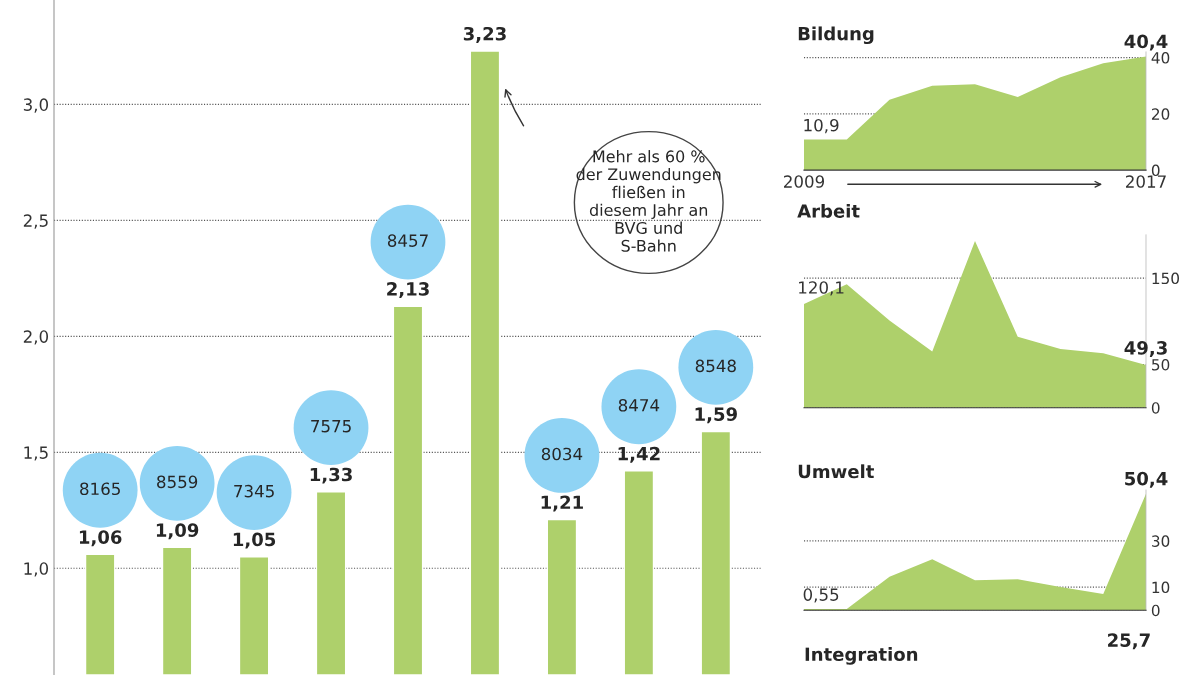 This screenshot has height=675, width=1200. What do you see at coordinates (100, 538) in the screenshot?
I see `data-label: 1,06` at bounding box center [100, 538].